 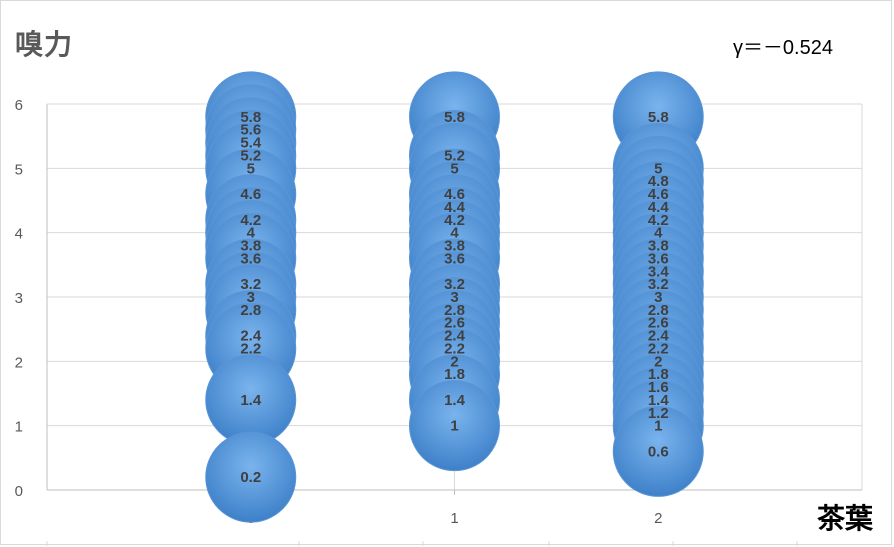 What do you see at coordinates (250, 130) in the screenshot?
I see `bubble-data-label: 5.6` at bounding box center [250, 130].